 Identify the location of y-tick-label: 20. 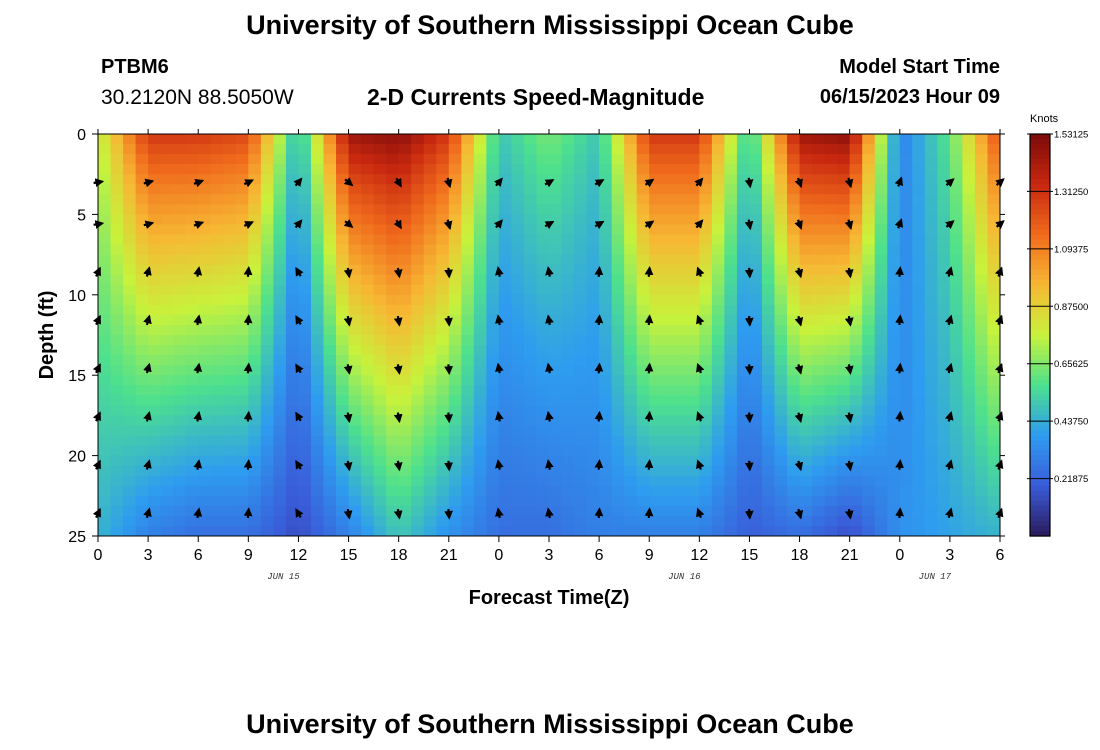
(77, 457).